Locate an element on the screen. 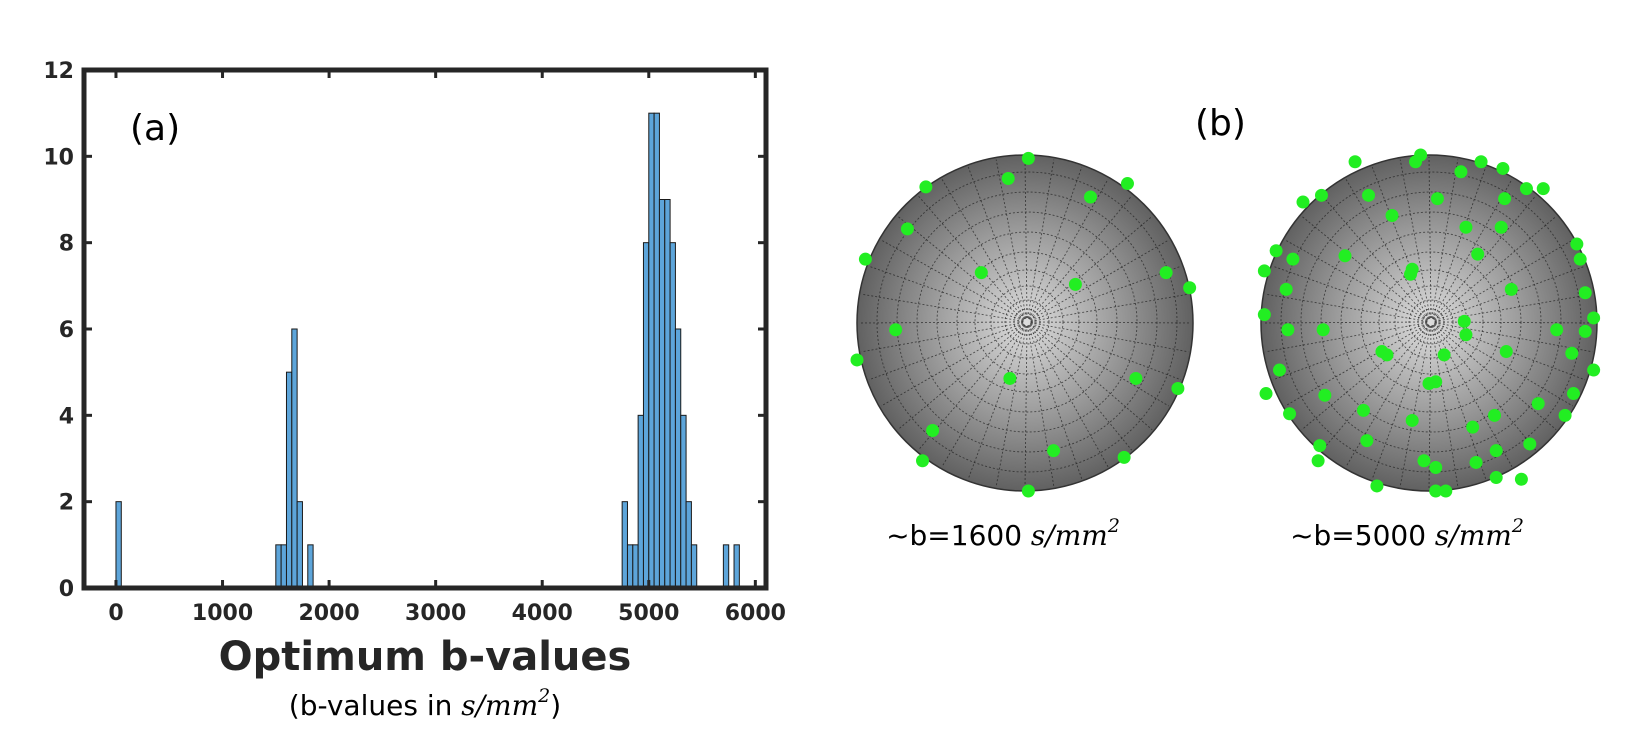 The height and width of the screenshot is (733, 1647). x-axis-units: (b-values in s/mm2) is located at coordinates (425, 703).